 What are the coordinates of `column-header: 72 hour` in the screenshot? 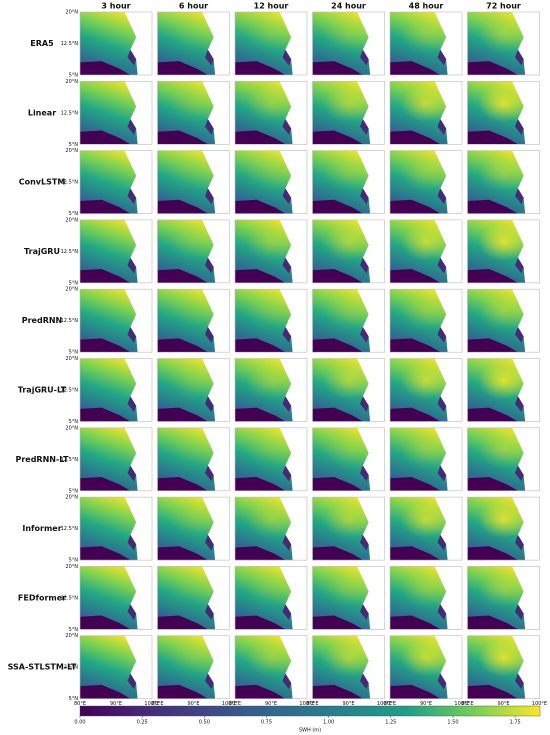 It's located at (503, 6).